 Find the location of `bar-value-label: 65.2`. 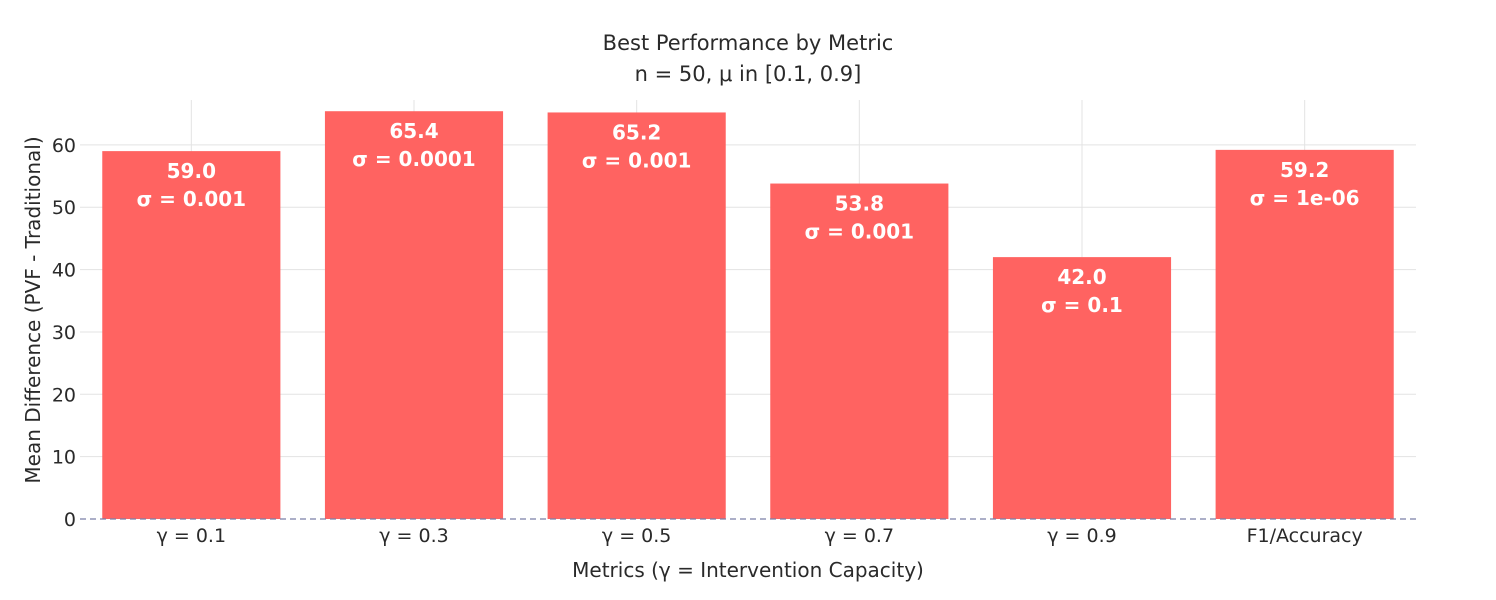

bar-value-label: 65.2 is located at coordinates (636, 132).